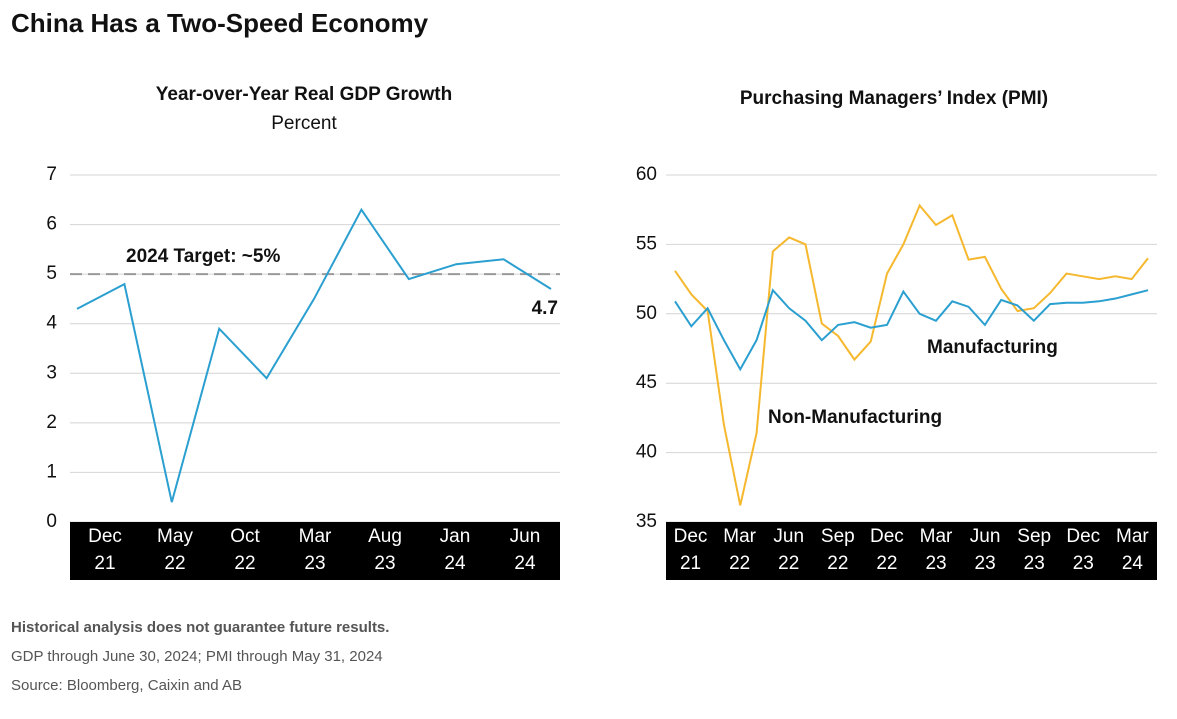 This screenshot has height=719, width=1177. I want to click on page-title: China Has a Two-Speed Economy, so click(220, 23).